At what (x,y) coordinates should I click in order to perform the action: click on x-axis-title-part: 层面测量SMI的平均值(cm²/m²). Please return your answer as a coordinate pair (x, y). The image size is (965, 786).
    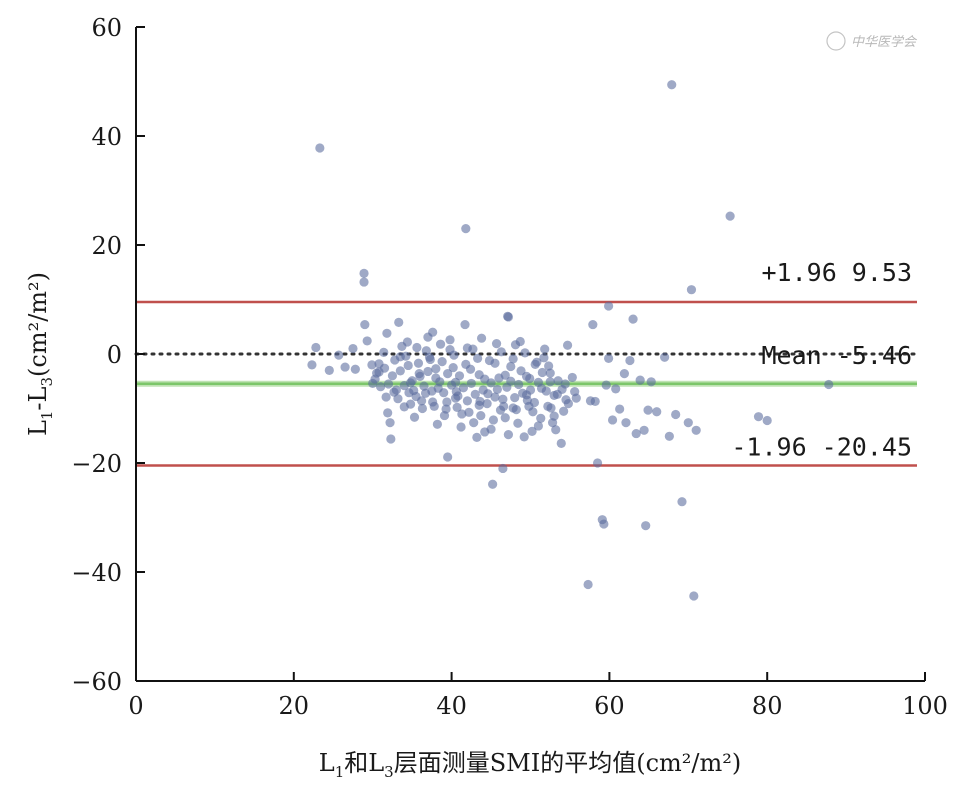
    Looking at the image, I should click on (568, 763).